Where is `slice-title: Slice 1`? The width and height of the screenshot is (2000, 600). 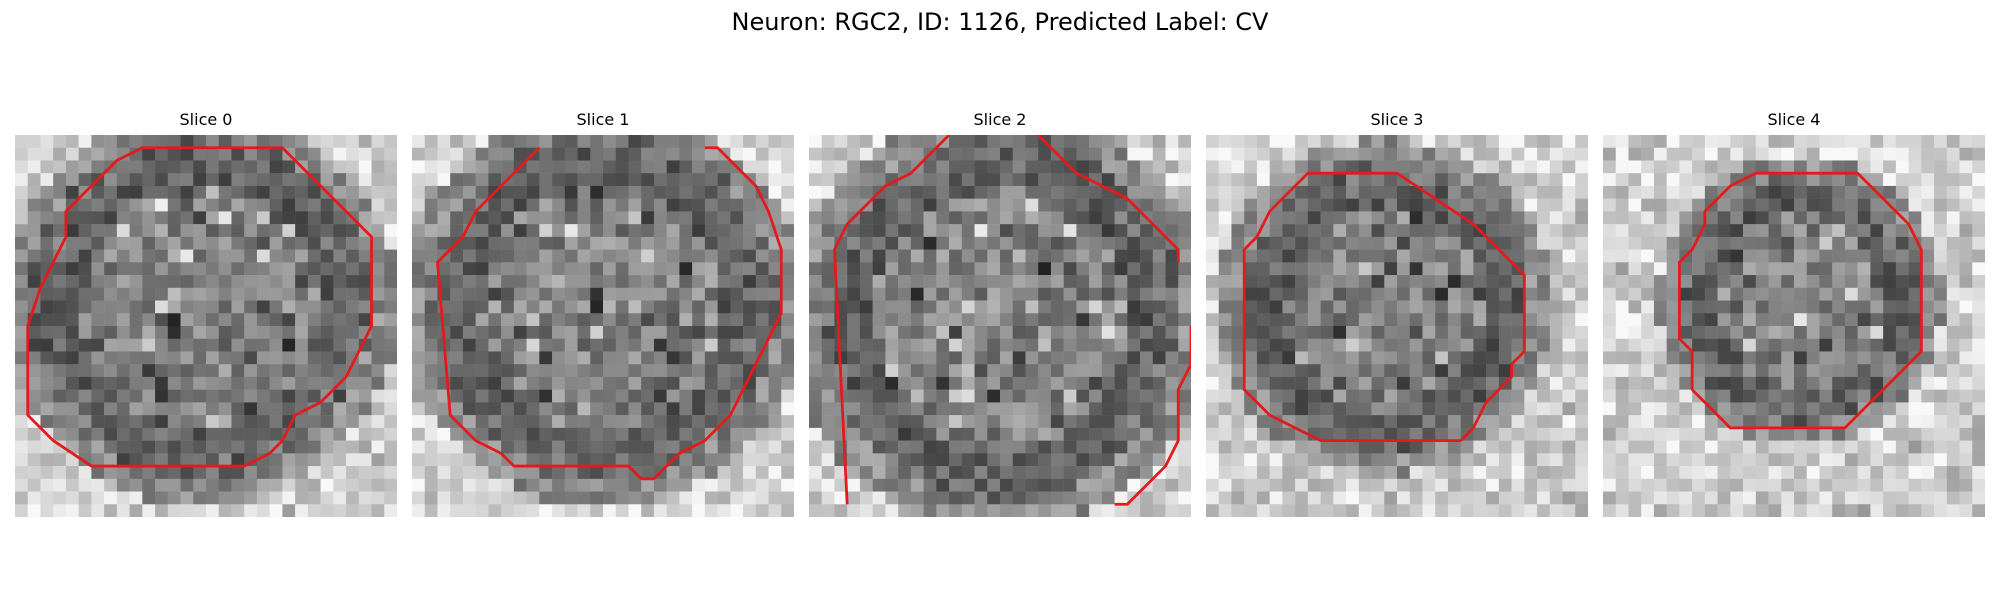 slice-title: Slice 1 is located at coordinates (603, 120).